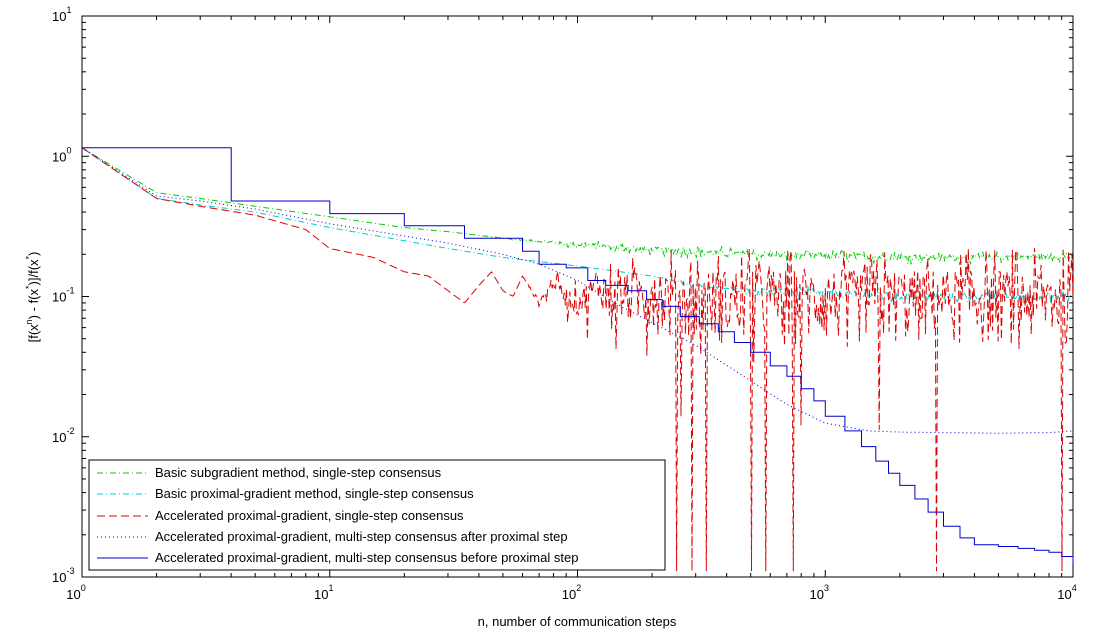 Image resolution: width=1099 pixels, height=632 pixels. What do you see at coordinates (63, 295) in the screenshot?
I see `y-tick-label: 10⁻¹` at bounding box center [63, 295].